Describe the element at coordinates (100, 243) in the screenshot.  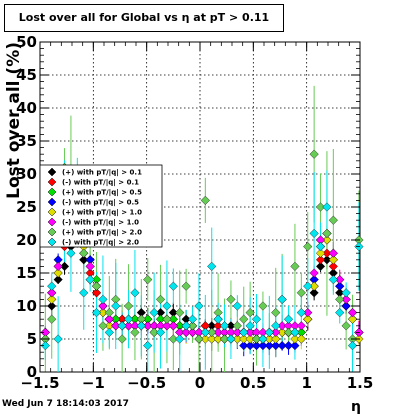
I see `legend-label: (-) with pT/|q| > 2.0` at that location.